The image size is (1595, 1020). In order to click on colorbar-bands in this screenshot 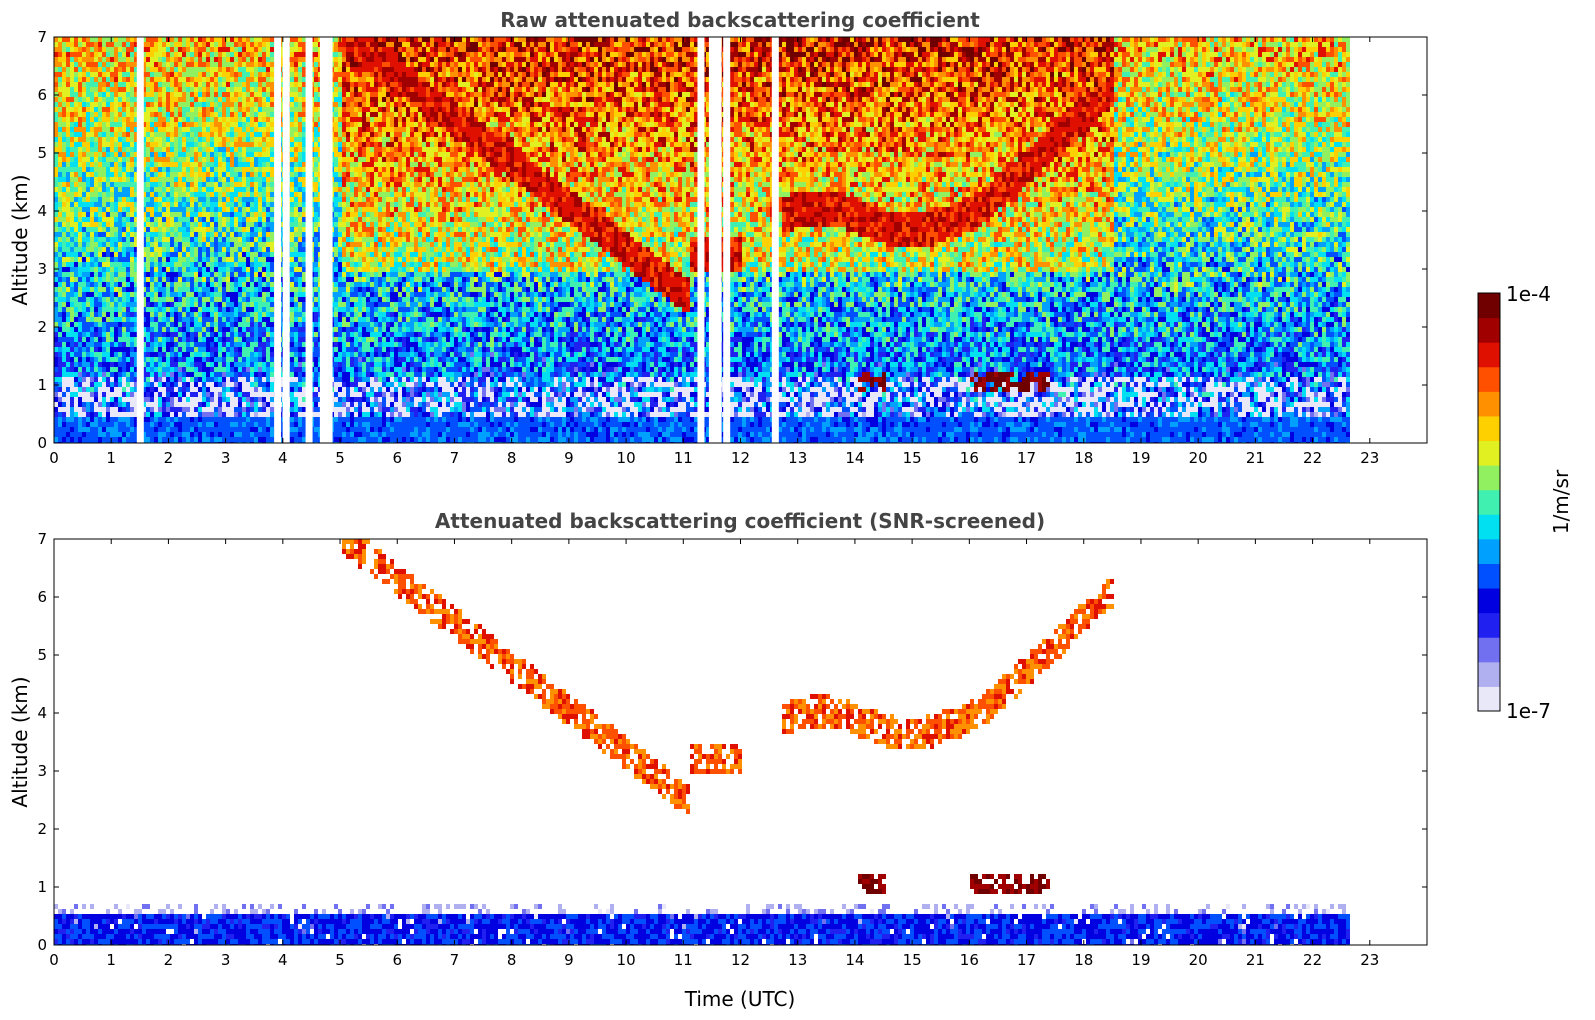, I will do `click(1489, 502)`.